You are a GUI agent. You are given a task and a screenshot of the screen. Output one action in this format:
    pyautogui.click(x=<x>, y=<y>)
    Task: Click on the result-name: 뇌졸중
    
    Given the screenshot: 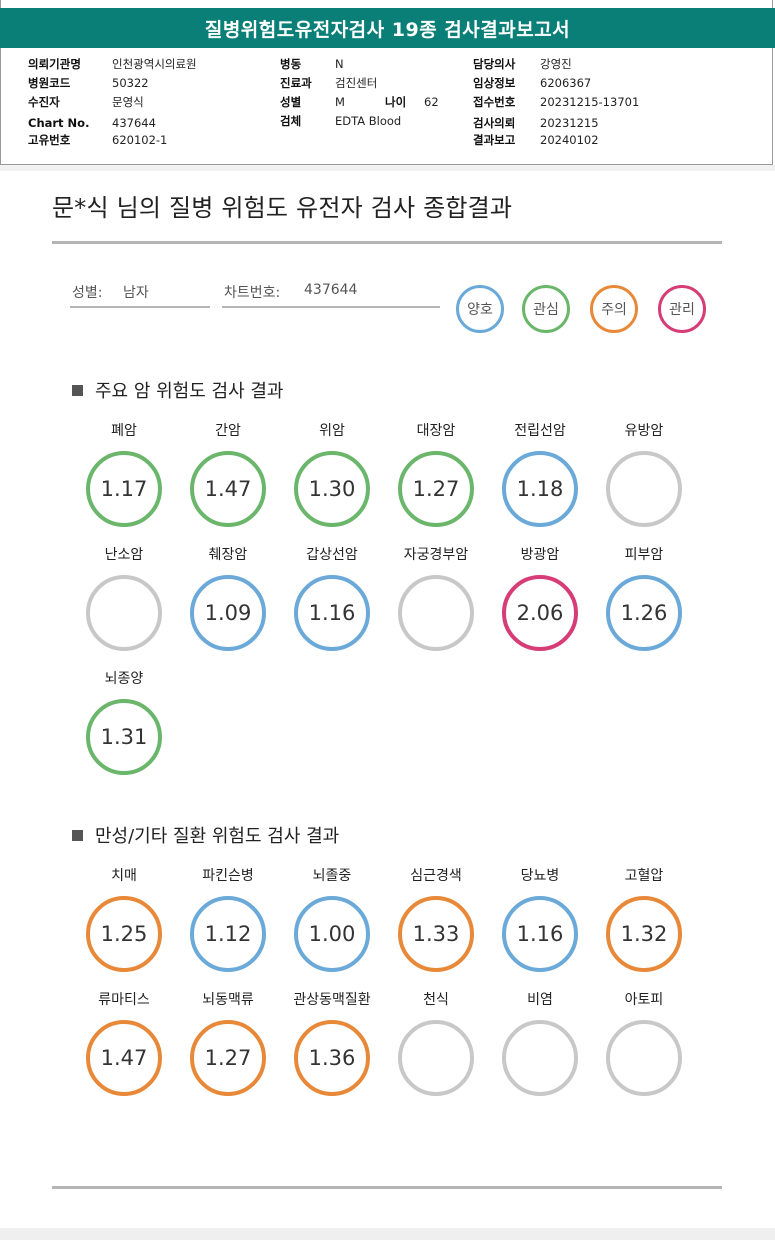 What is the action you would take?
    pyautogui.click(x=332, y=876)
    